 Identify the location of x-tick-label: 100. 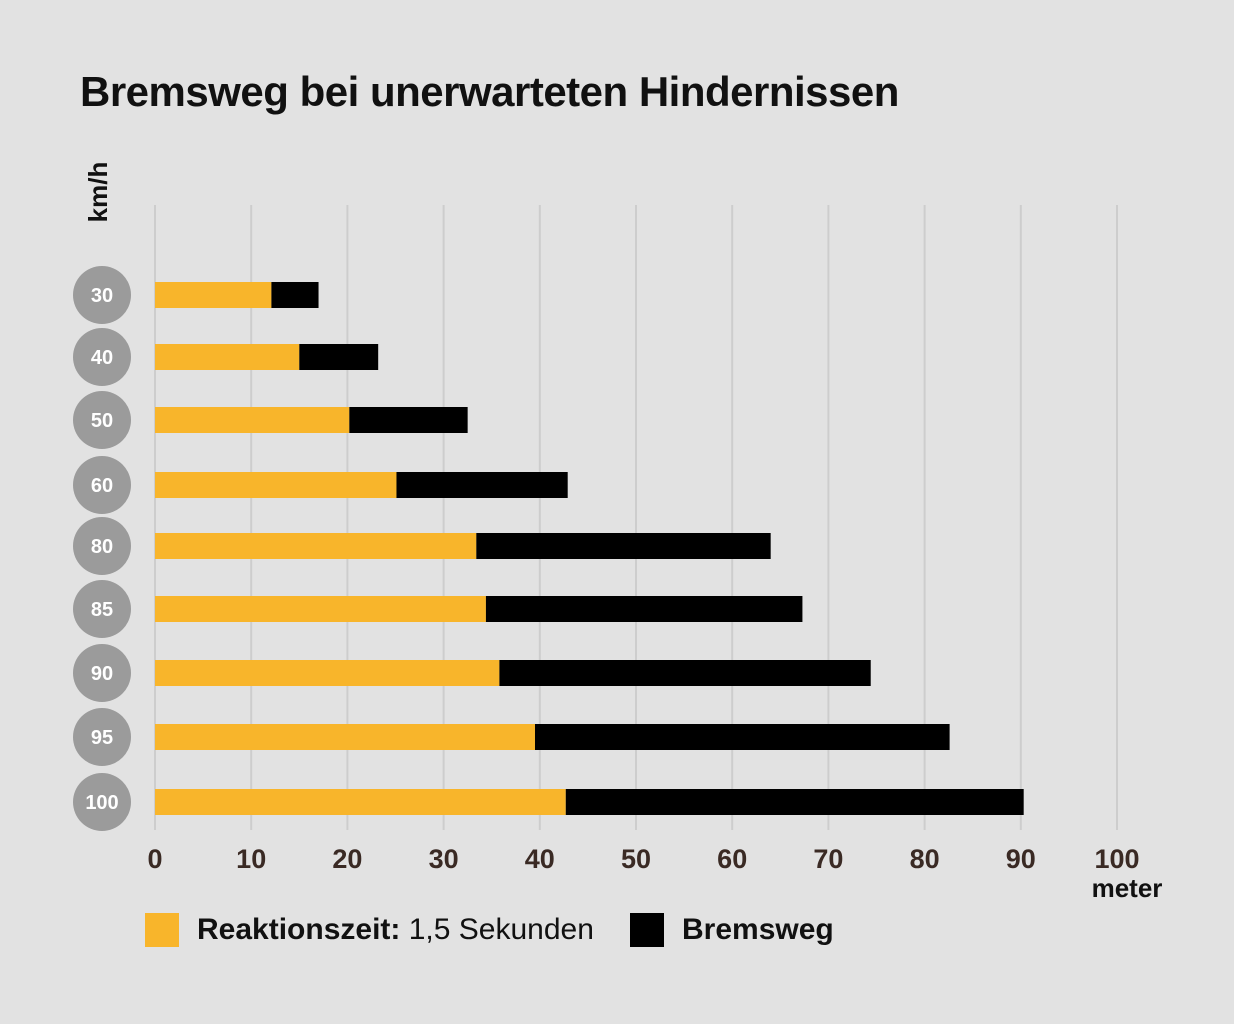
(1116, 859).